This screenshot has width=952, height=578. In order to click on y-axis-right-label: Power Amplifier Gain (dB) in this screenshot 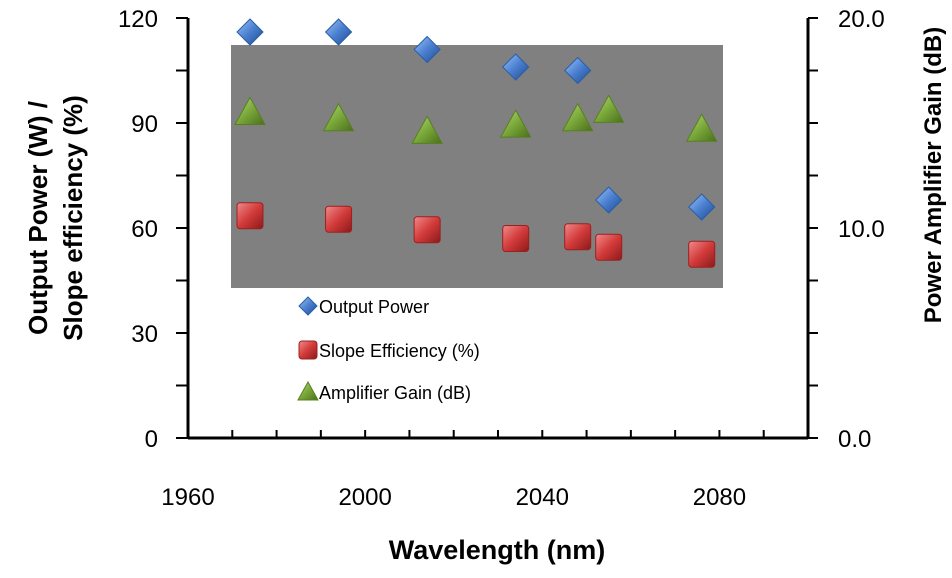, I will do `click(933, 175)`.